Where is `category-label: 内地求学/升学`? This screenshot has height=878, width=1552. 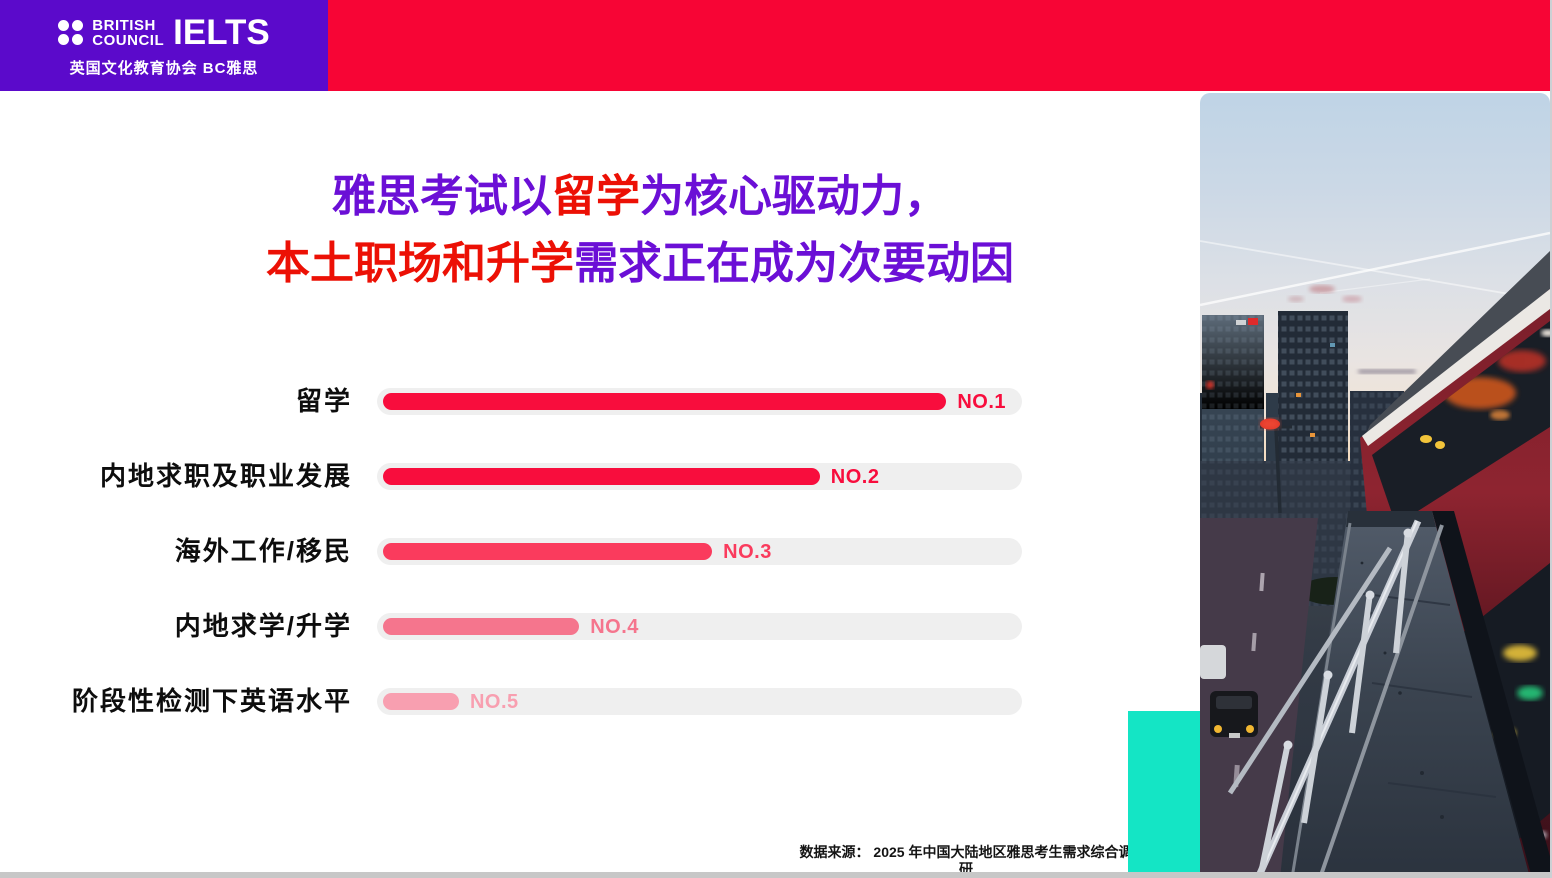 category-label: 内地求学/升学 is located at coordinates (263, 626).